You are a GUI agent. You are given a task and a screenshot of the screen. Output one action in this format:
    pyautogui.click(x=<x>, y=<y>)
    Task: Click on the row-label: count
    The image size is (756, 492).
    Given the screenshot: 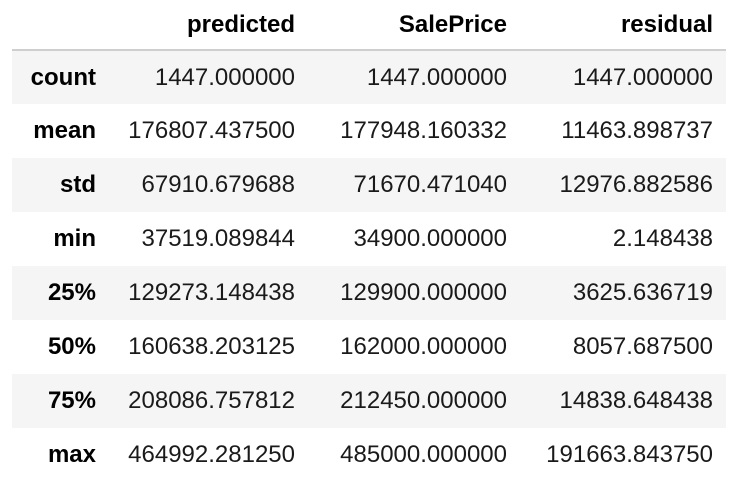 What is the action you would take?
    pyautogui.click(x=63, y=77)
    